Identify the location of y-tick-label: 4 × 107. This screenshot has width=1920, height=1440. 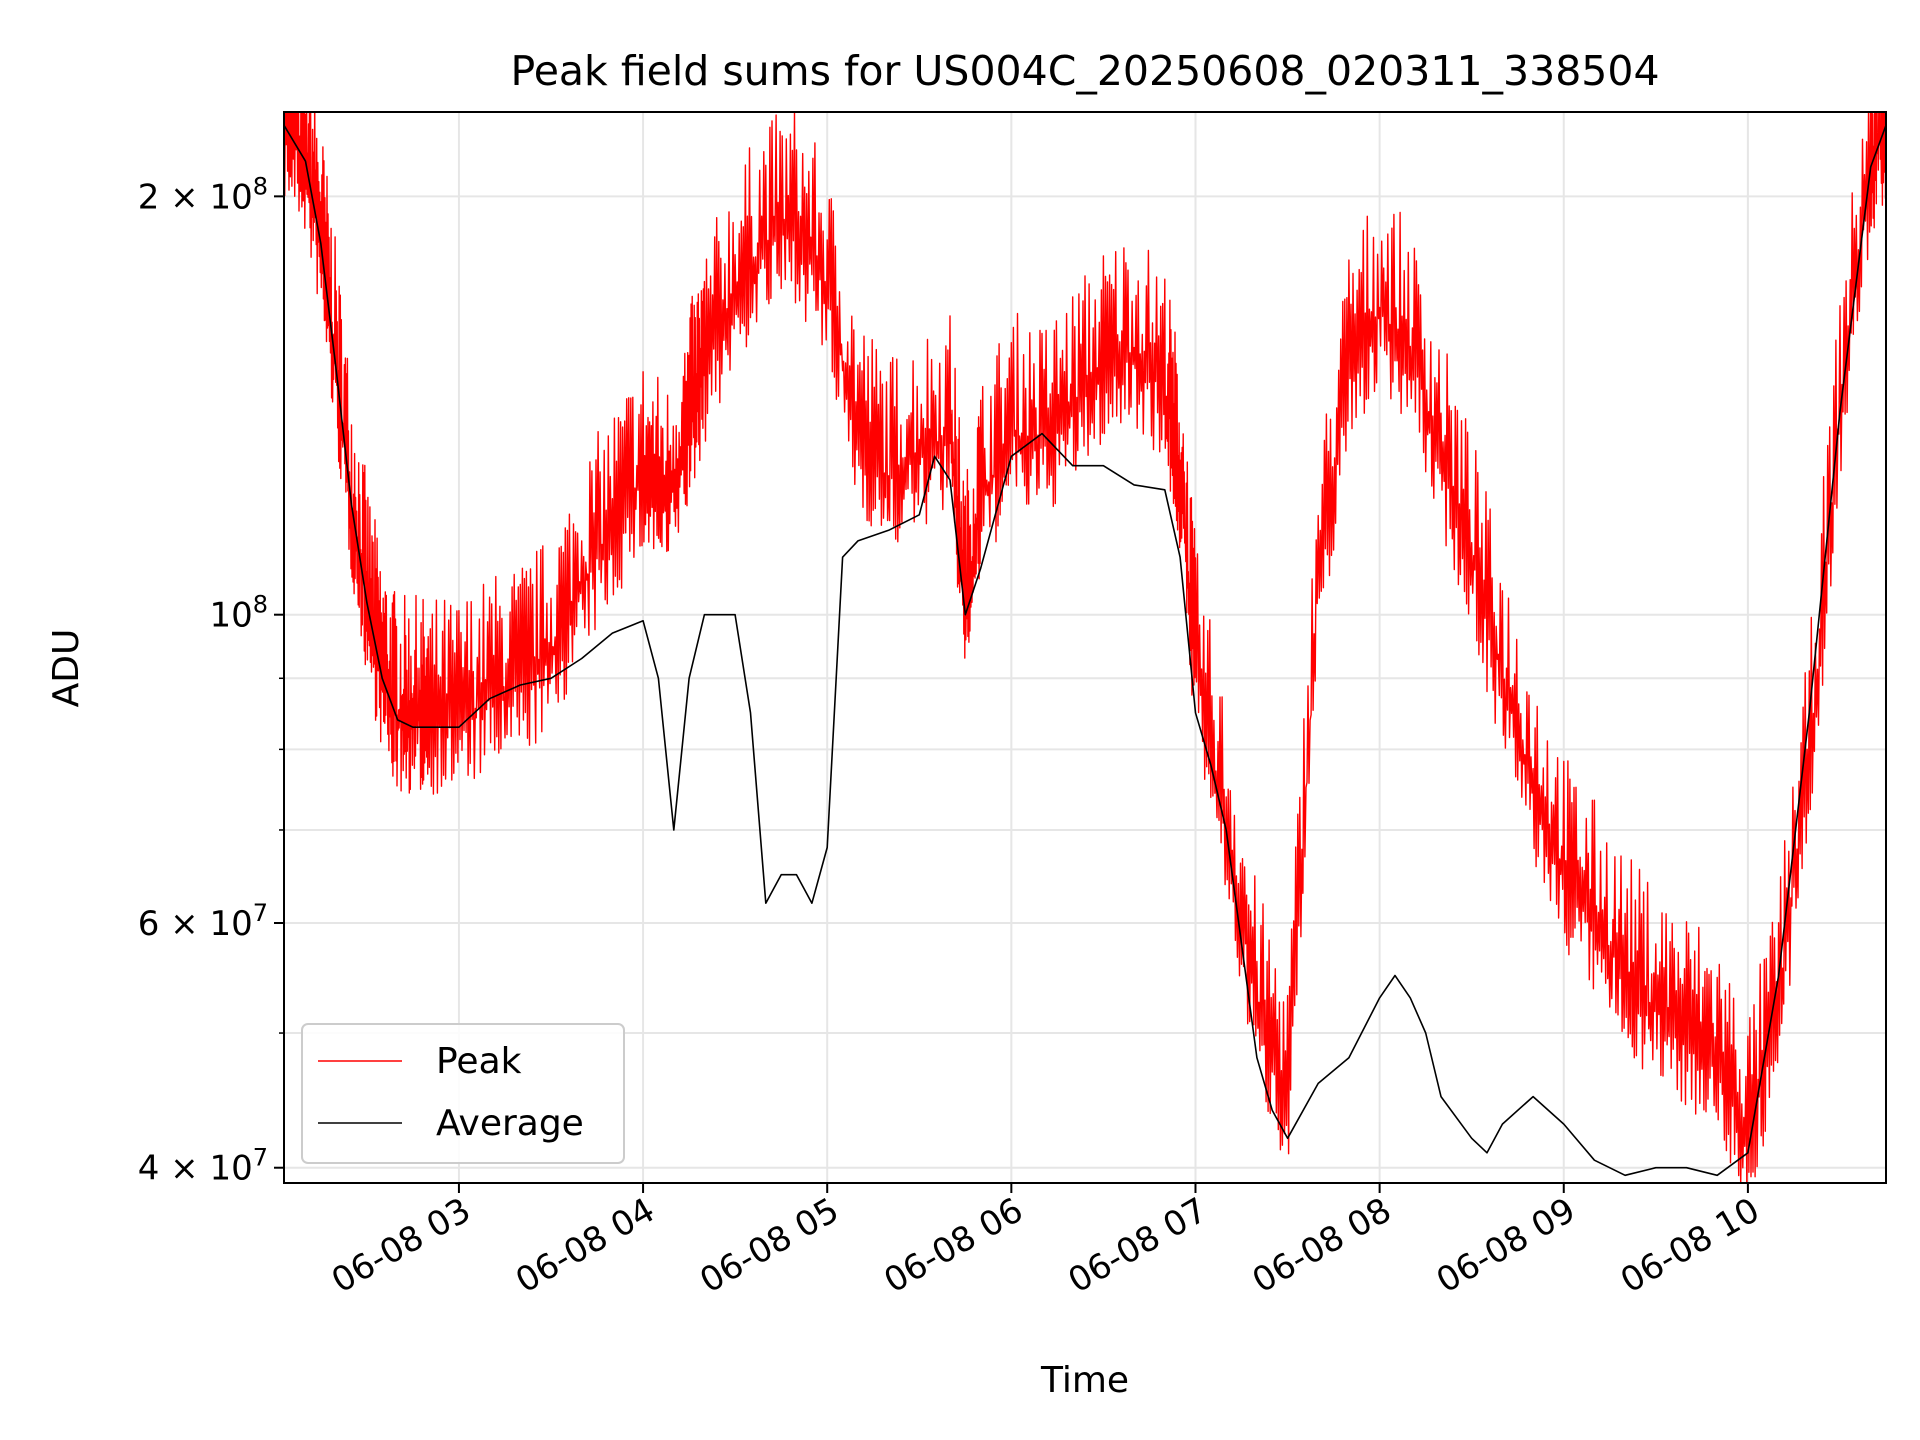
(203, 1166).